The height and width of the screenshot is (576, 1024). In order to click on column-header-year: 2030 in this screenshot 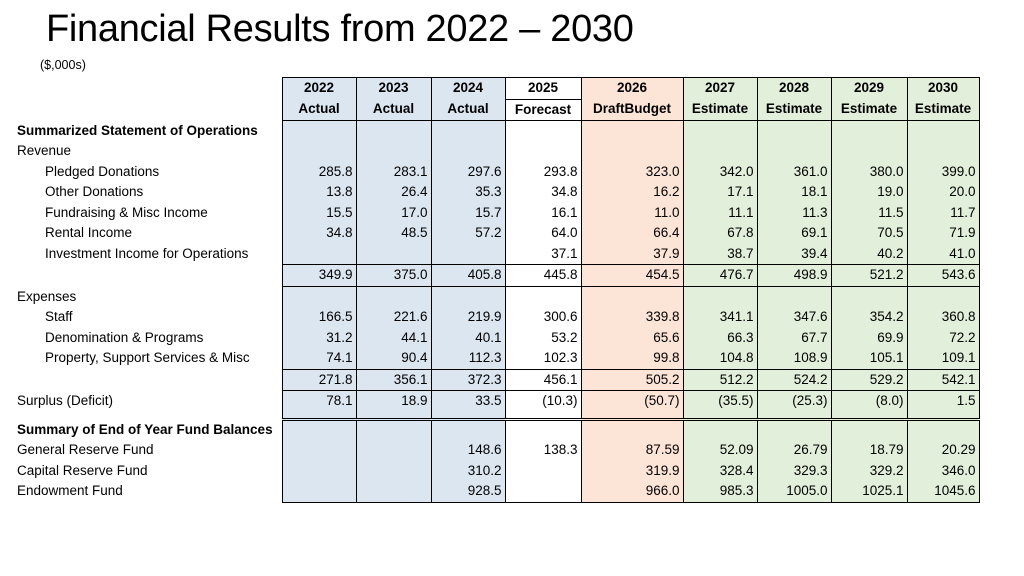, I will do `click(943, 88)`.